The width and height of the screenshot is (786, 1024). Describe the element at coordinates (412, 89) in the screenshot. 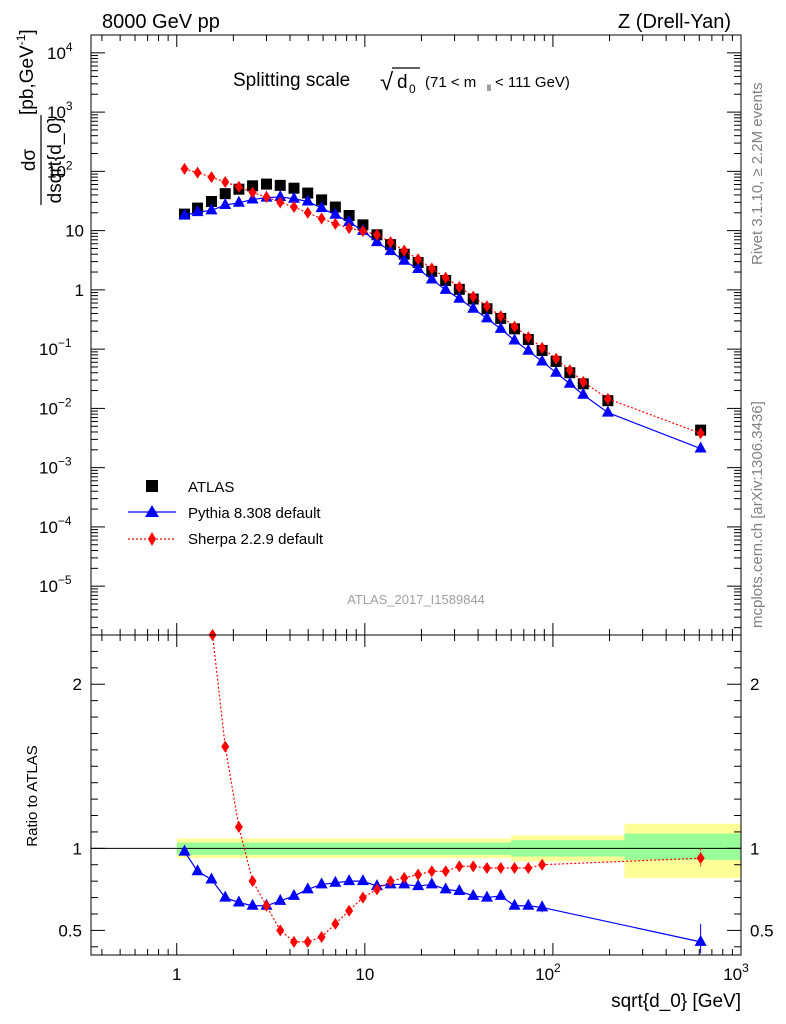

I see `main-title-var-sub: 0` at that location.